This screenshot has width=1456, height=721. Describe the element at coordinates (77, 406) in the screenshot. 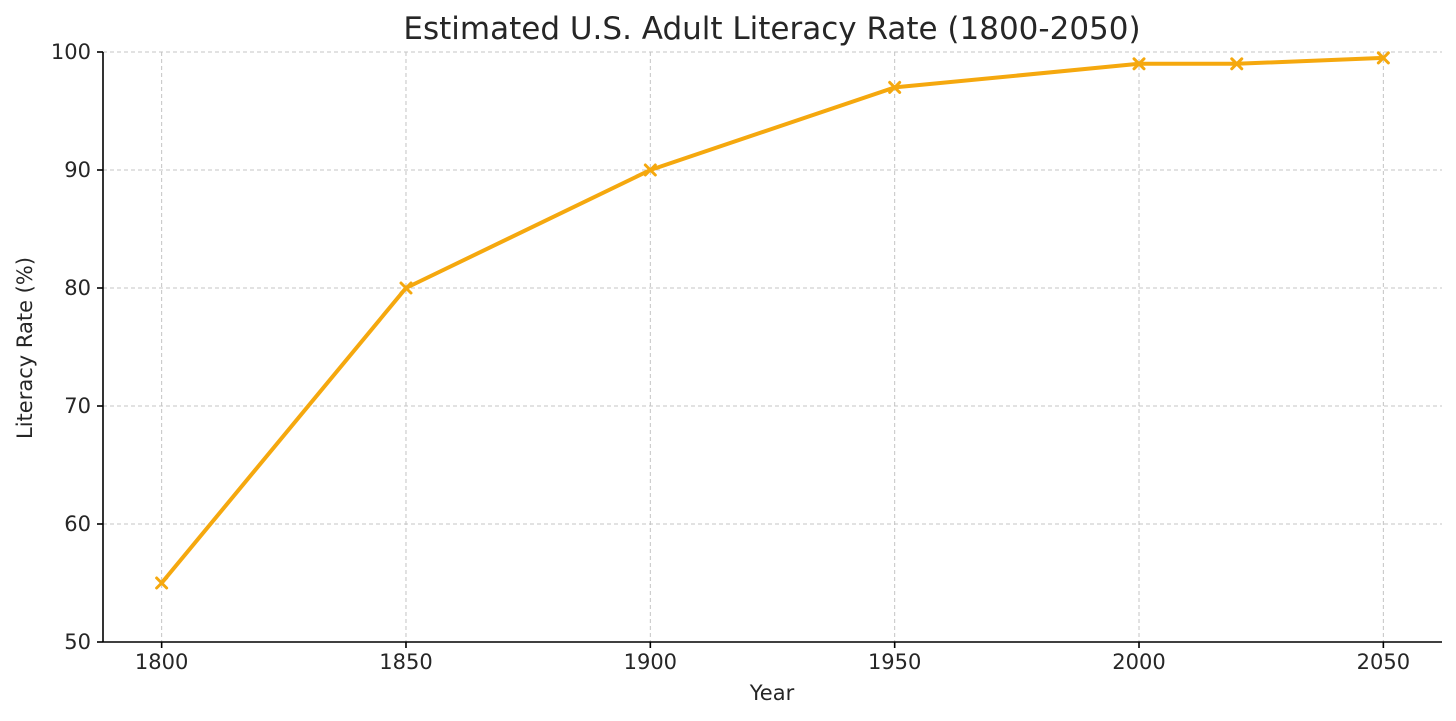

I see `y-tick-label: 70` at that location.